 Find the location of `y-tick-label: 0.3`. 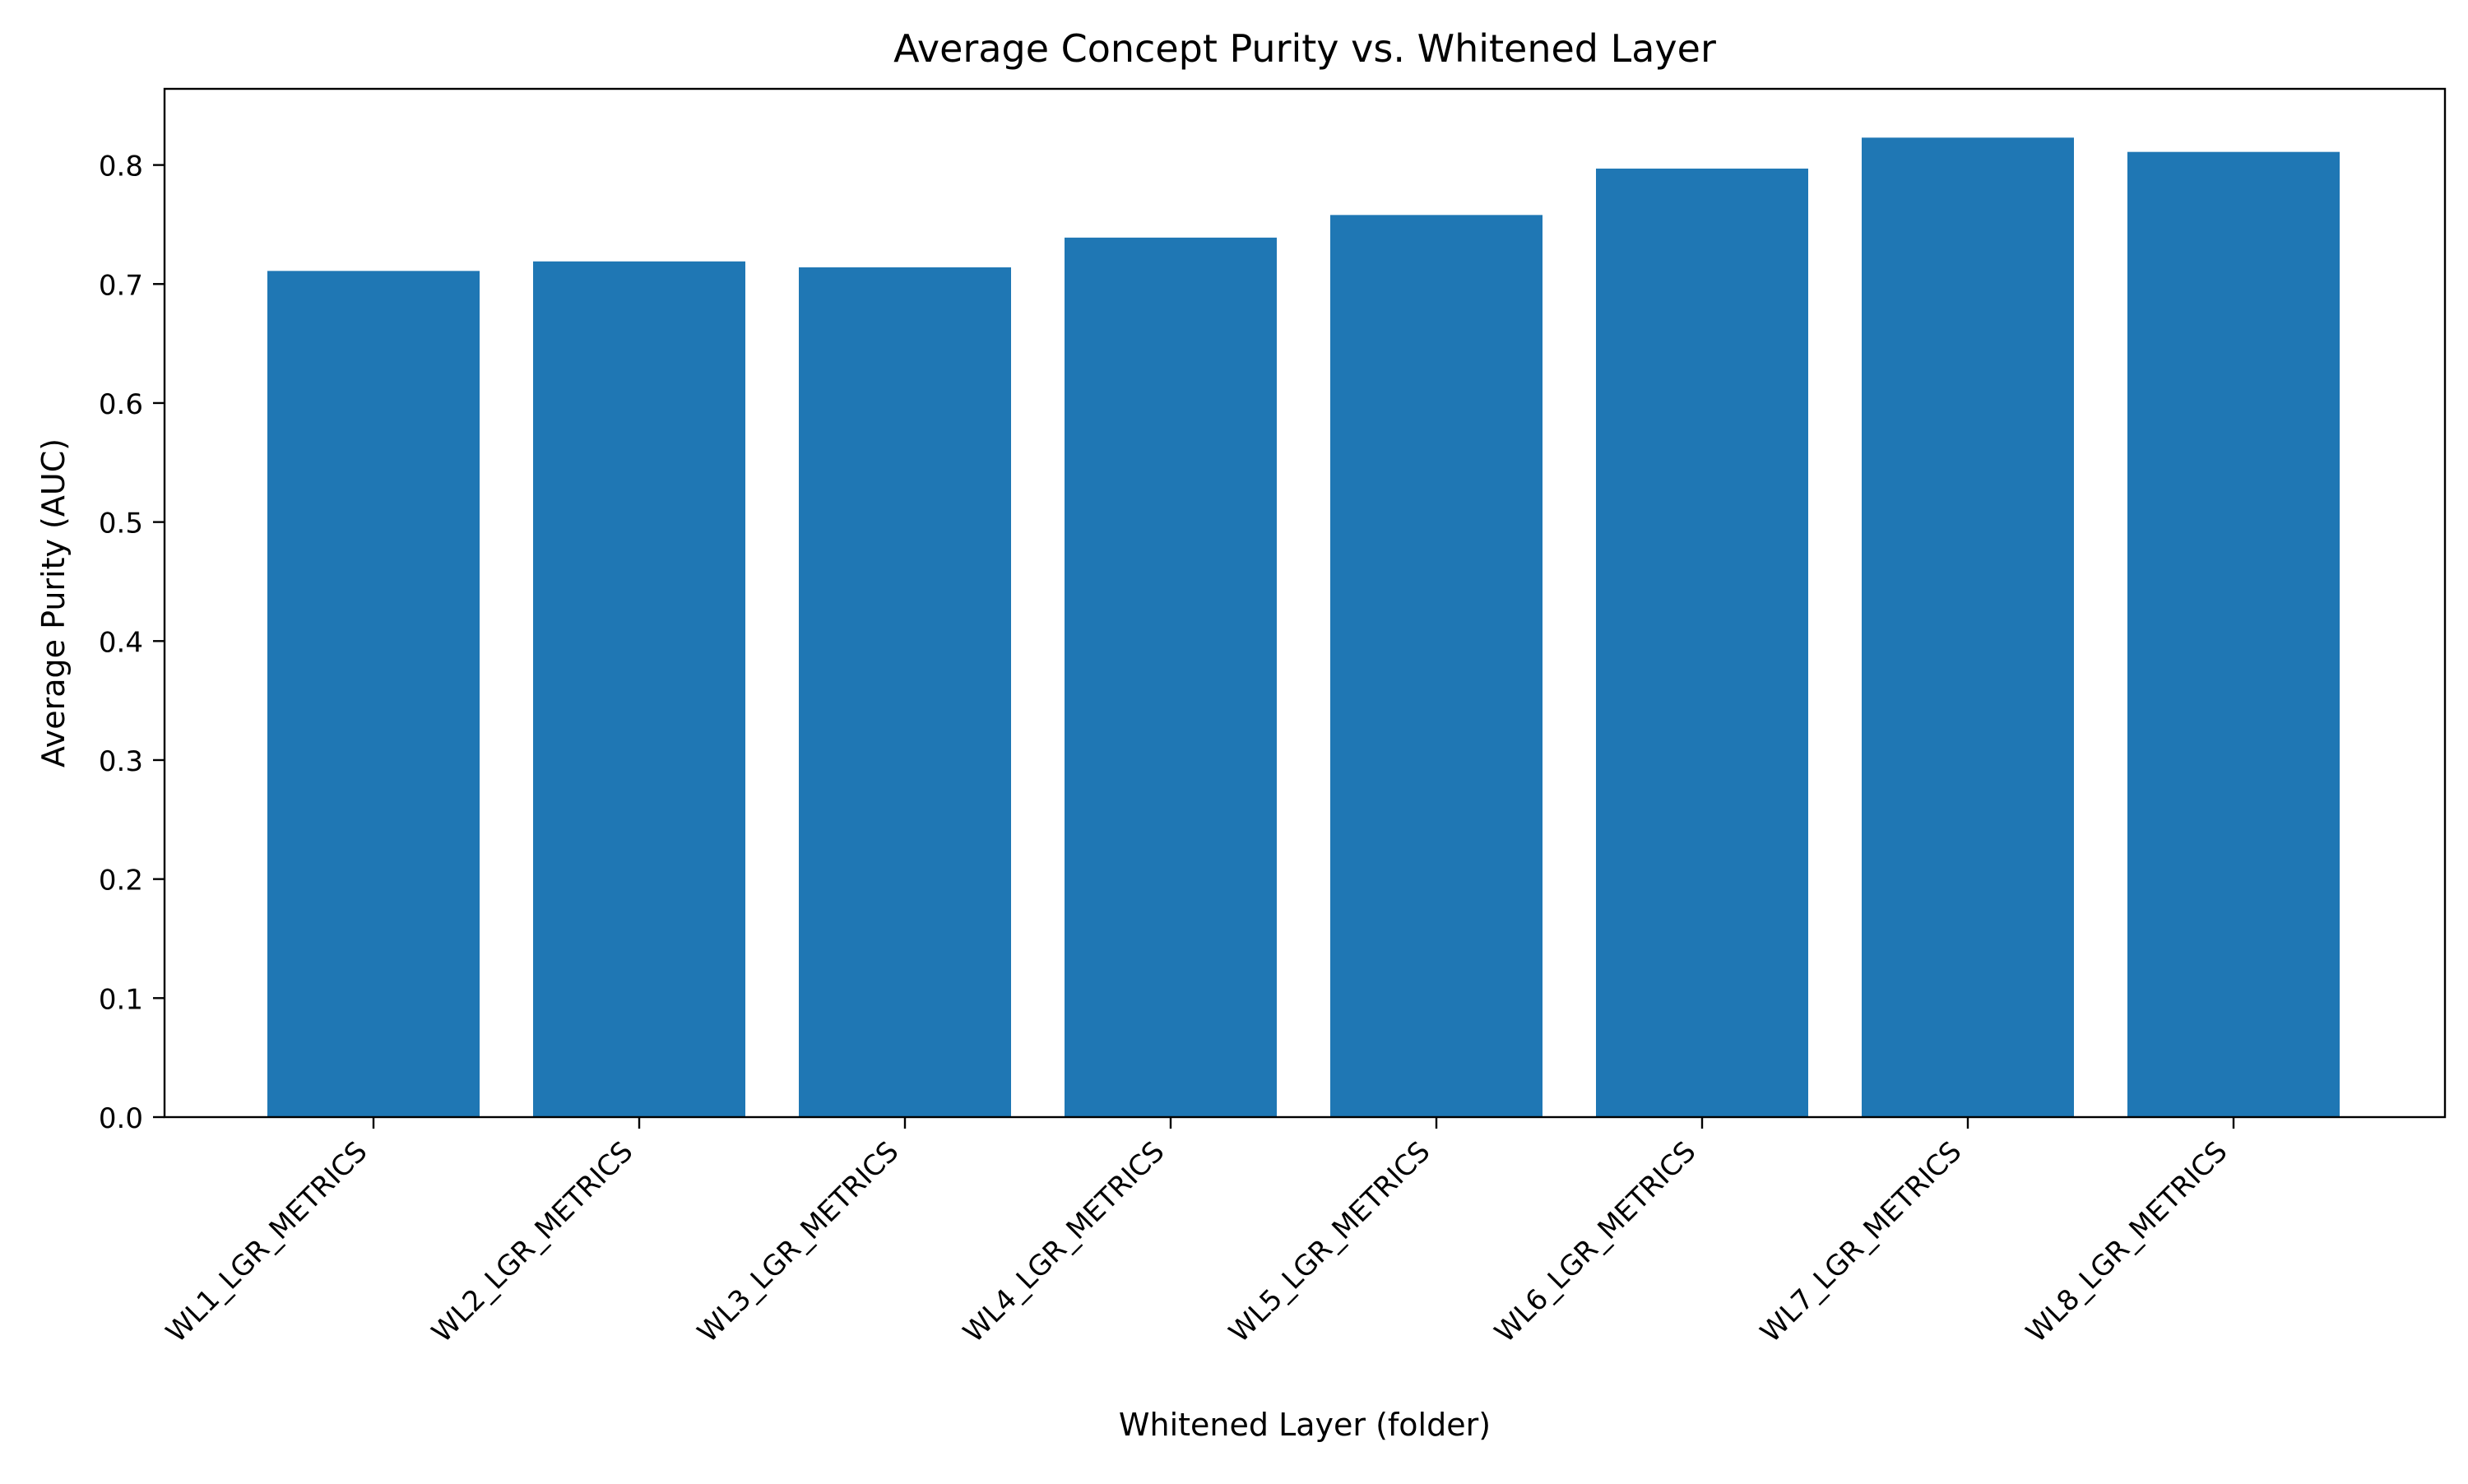

y-tick-label: 0.3 is located at coordinates (121, 761).